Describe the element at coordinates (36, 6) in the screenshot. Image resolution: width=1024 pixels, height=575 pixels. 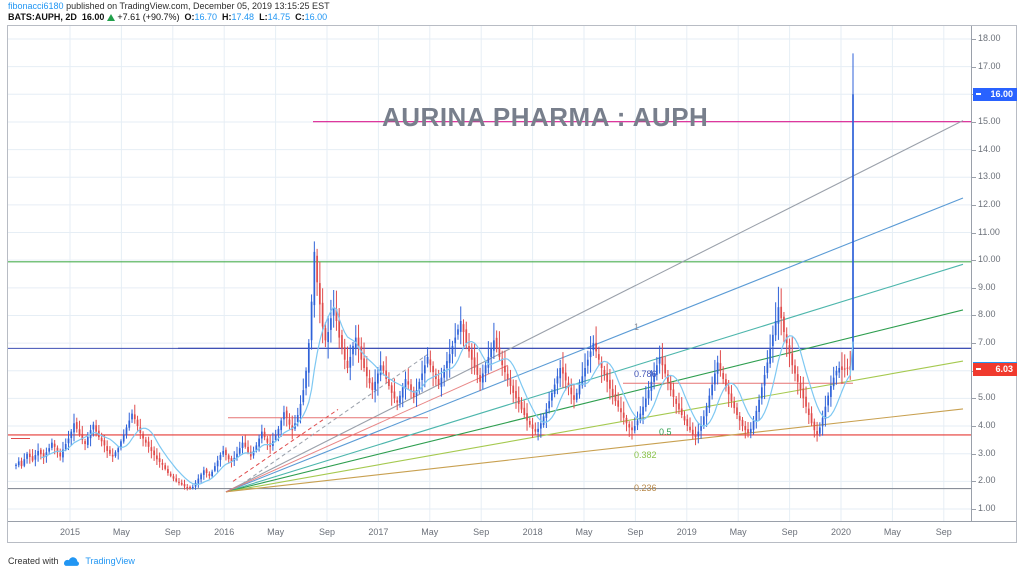
I see `author-name: fibonacci6180` at that location.